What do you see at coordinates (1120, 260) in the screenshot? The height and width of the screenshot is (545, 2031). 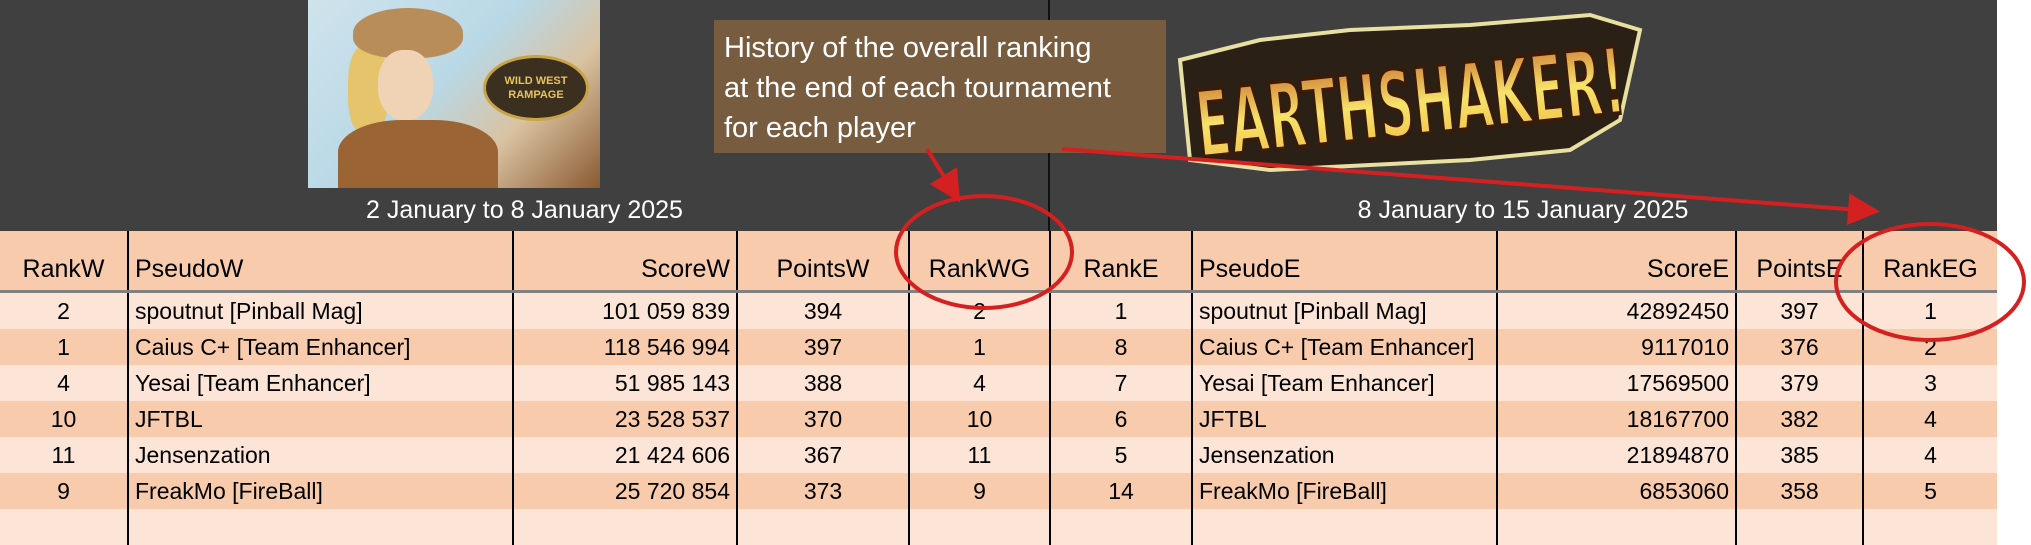 I see `column-header: RankE` at bounding box center [1120, 260].